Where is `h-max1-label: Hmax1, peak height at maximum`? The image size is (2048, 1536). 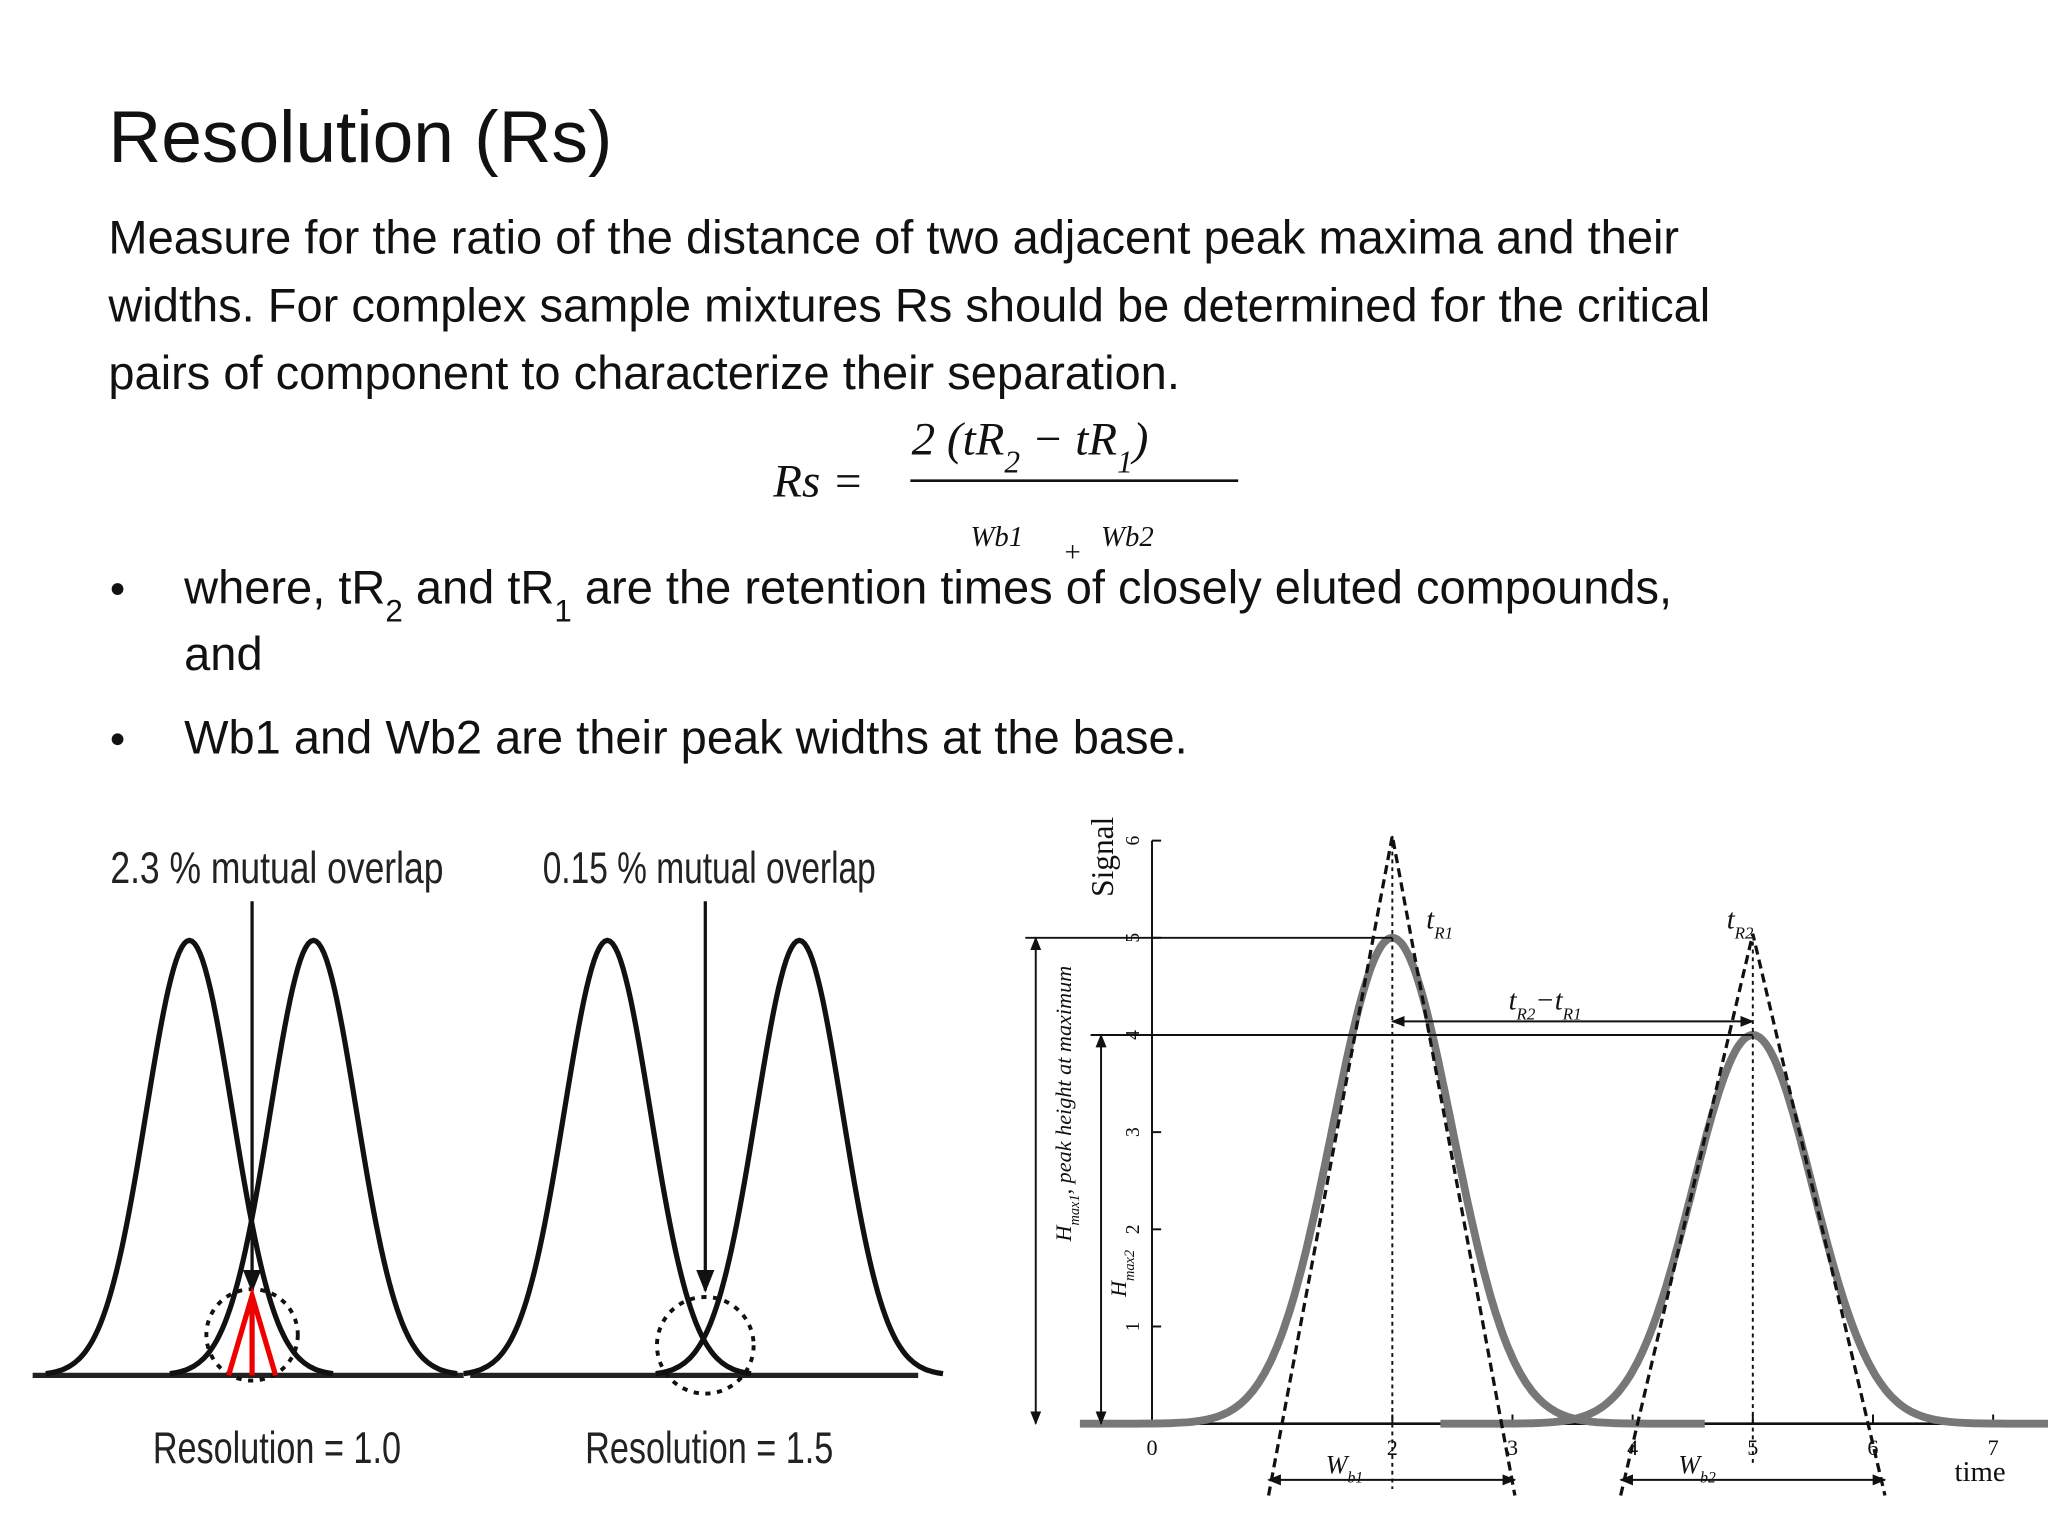 h-max1-label: Hmax1, peak height at maximum is located at coordinates (1067, 1104).